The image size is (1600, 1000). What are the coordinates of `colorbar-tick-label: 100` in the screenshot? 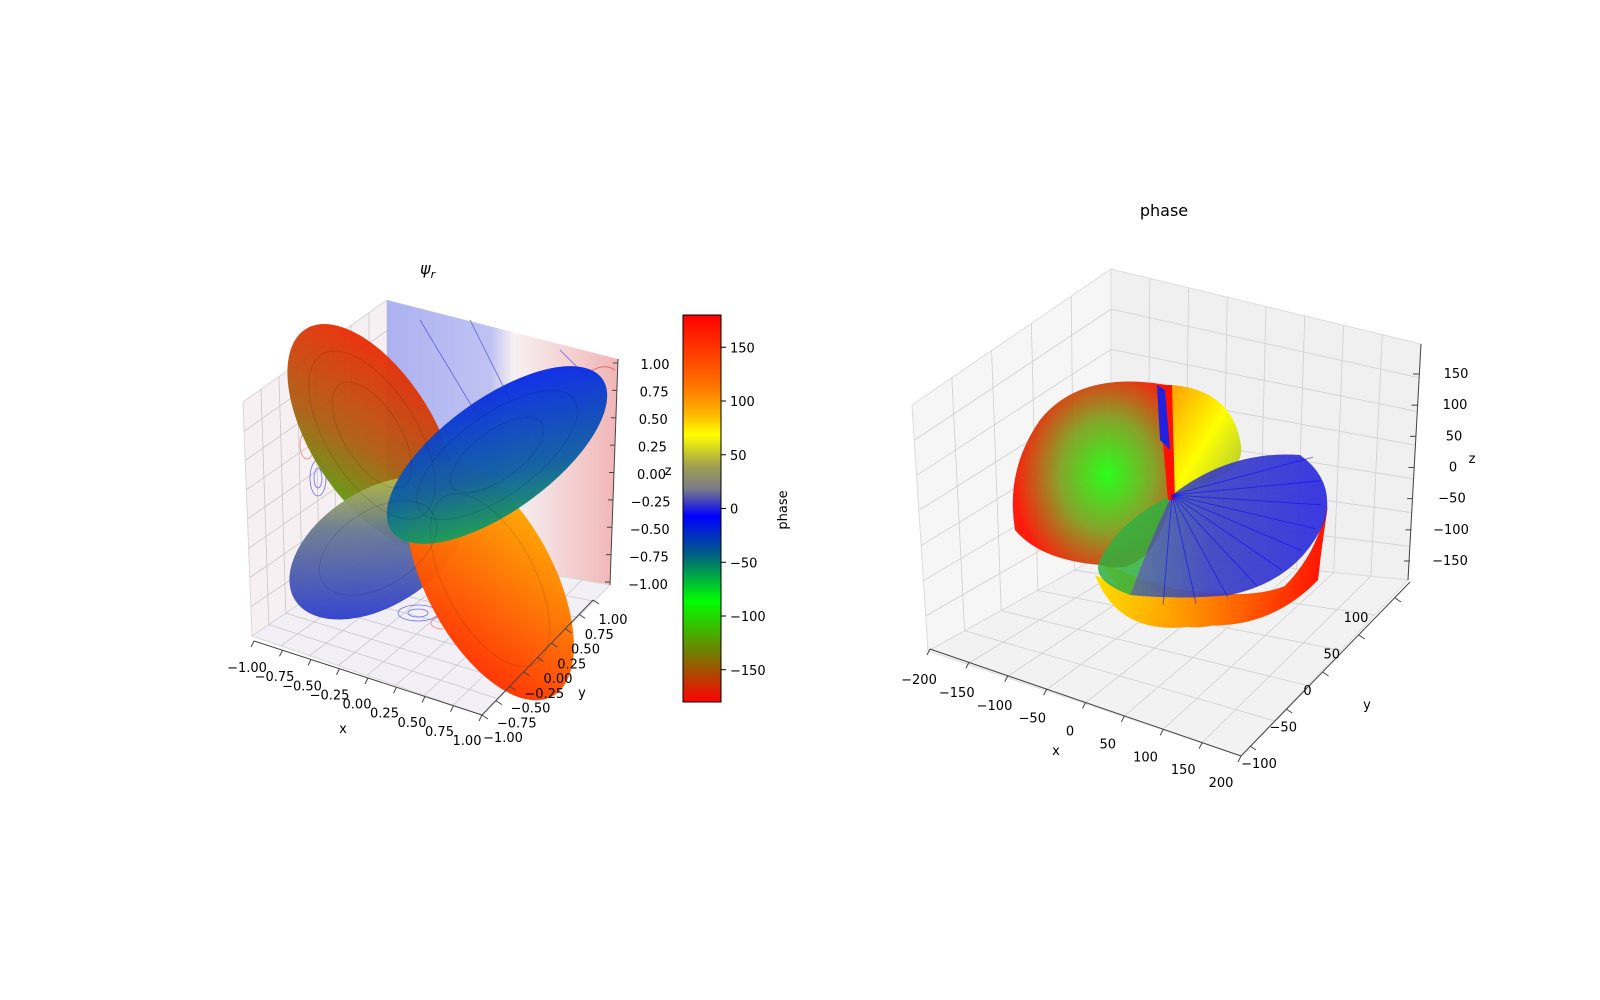 It's located at (742, 402).